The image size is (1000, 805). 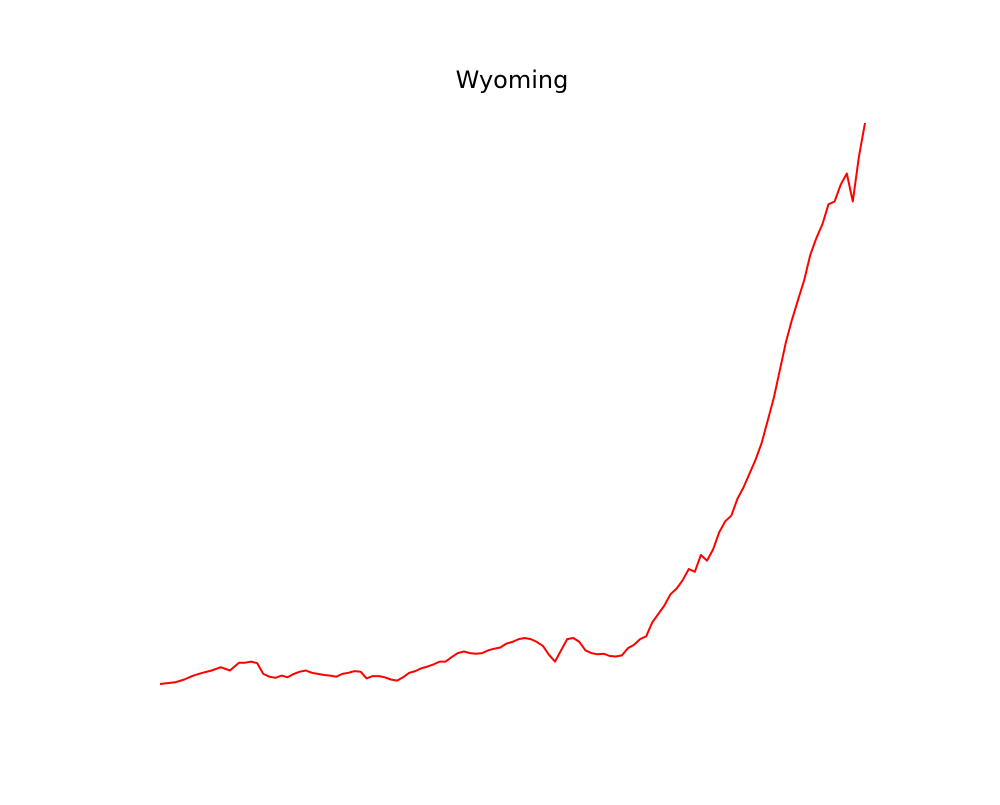 I want to click on chart-title: Wyoming, so click(x=512, y=80).